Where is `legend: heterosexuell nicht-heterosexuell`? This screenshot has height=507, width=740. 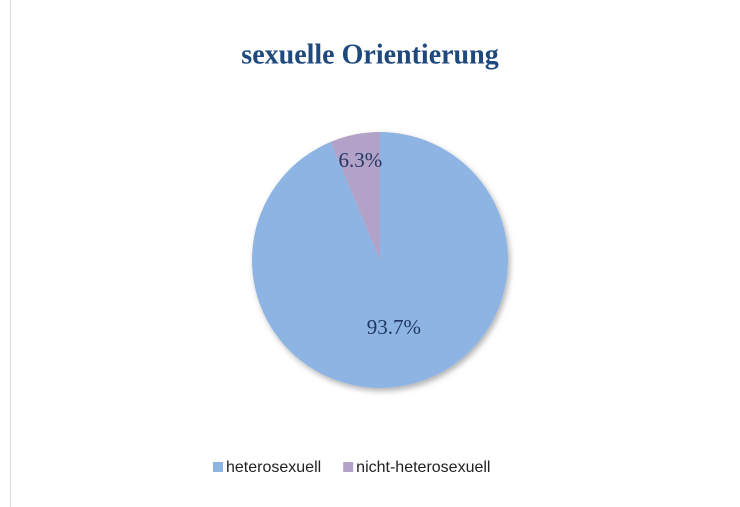
legend: heterosexuell nicht-heterosexuell is located at coordinates (351, 467).